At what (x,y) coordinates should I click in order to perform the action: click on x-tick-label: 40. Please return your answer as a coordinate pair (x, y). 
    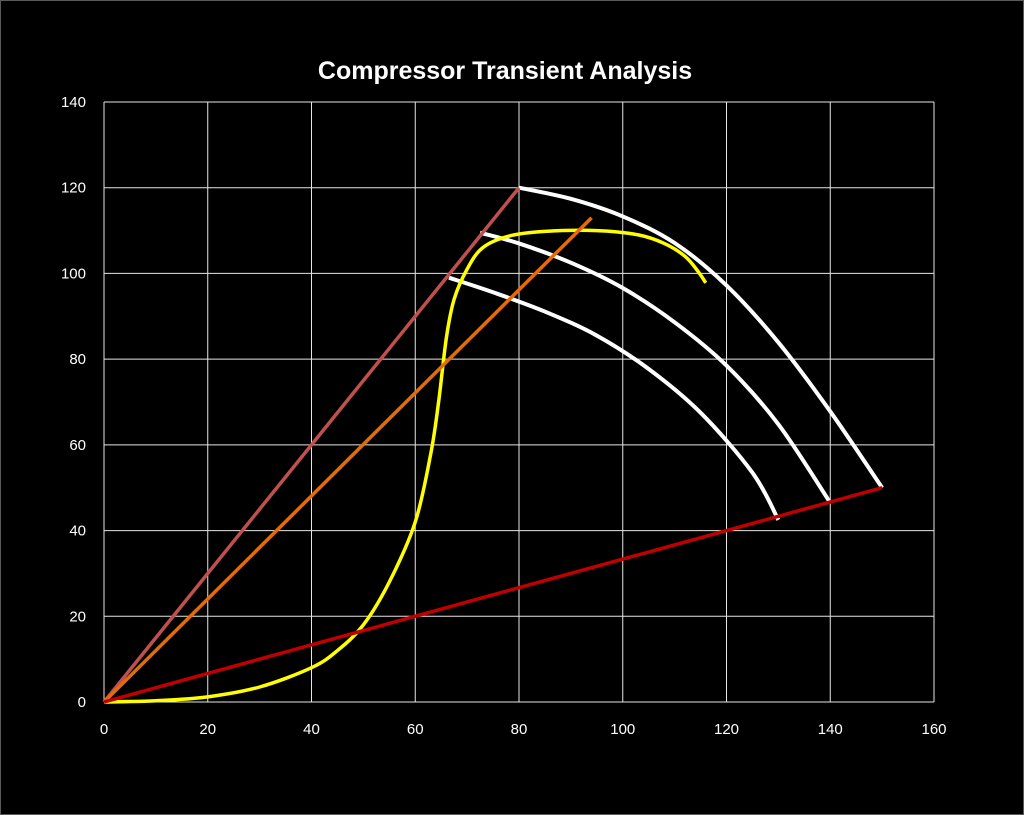
    Looking at the image, I should click on (311, 729).